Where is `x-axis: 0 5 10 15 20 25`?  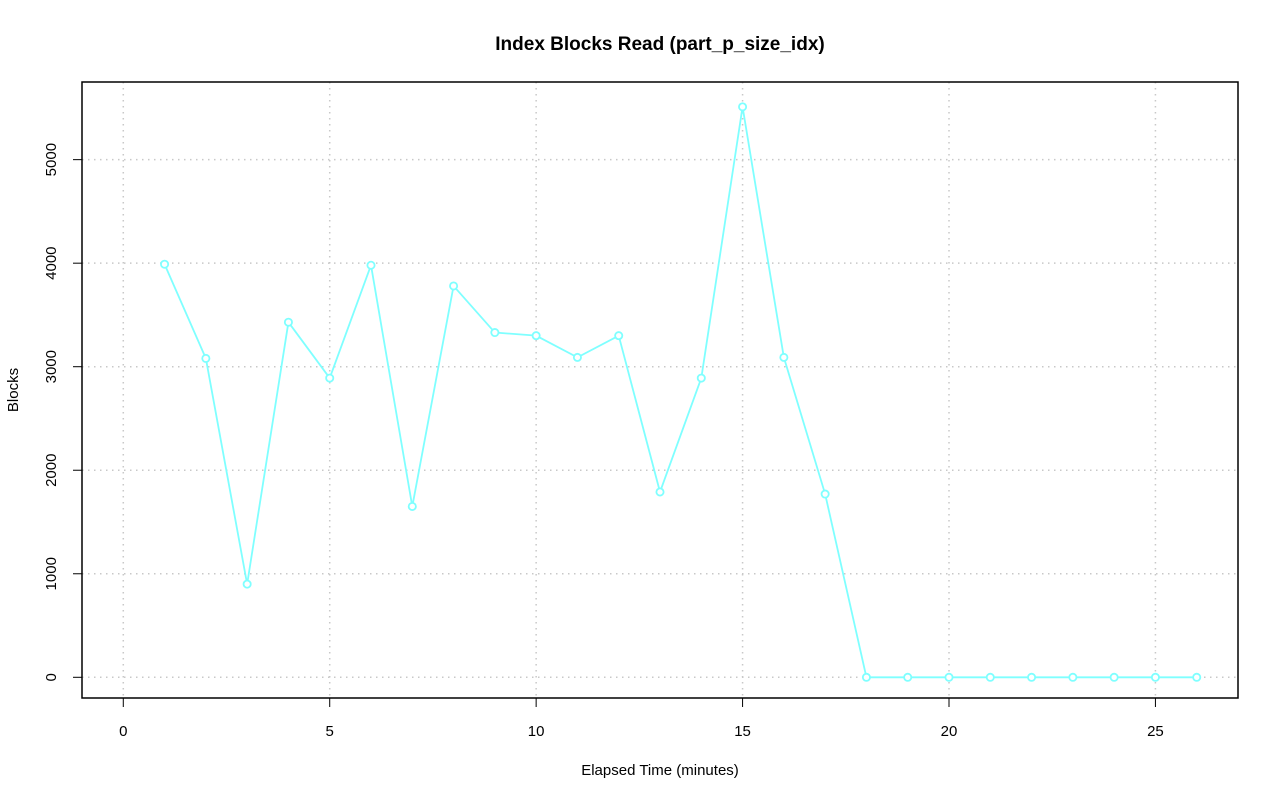 x-axis: 0 5 10 15 20 25 is located at coordinates (641, 719).